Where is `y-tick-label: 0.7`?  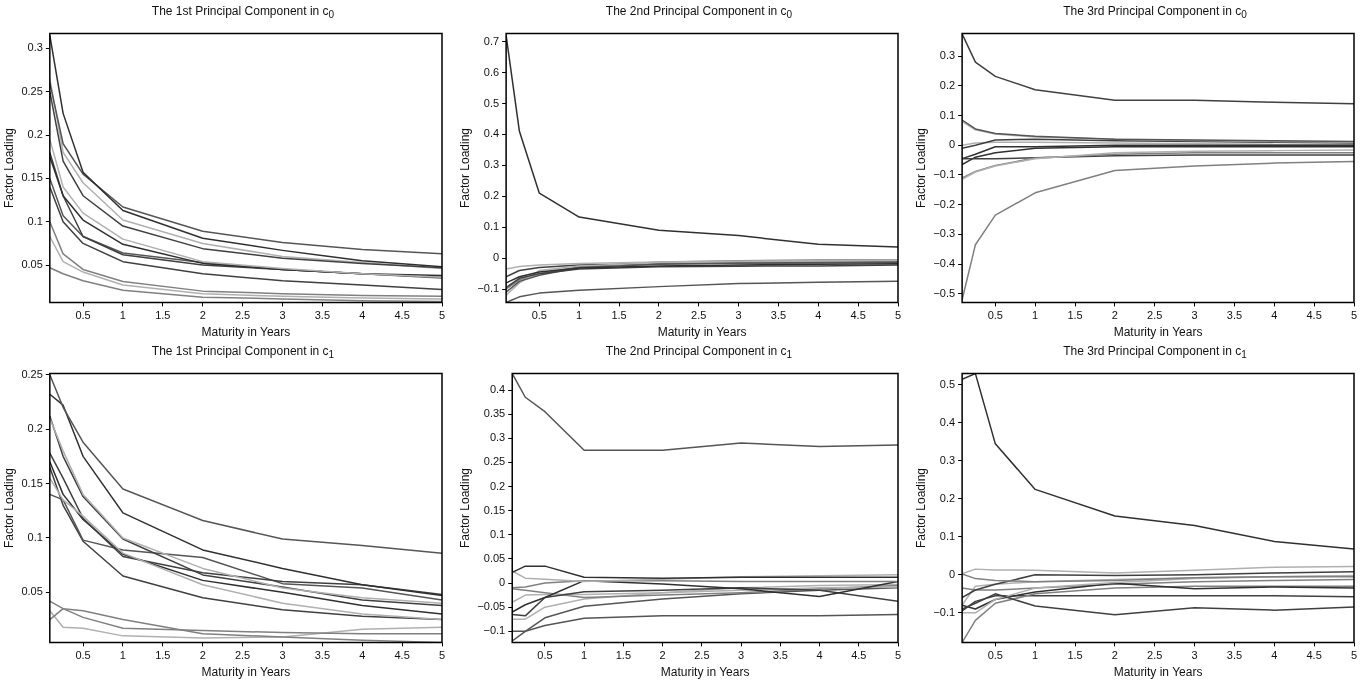
y-tick-label: 0.7 is located at coordinates (491, 40).